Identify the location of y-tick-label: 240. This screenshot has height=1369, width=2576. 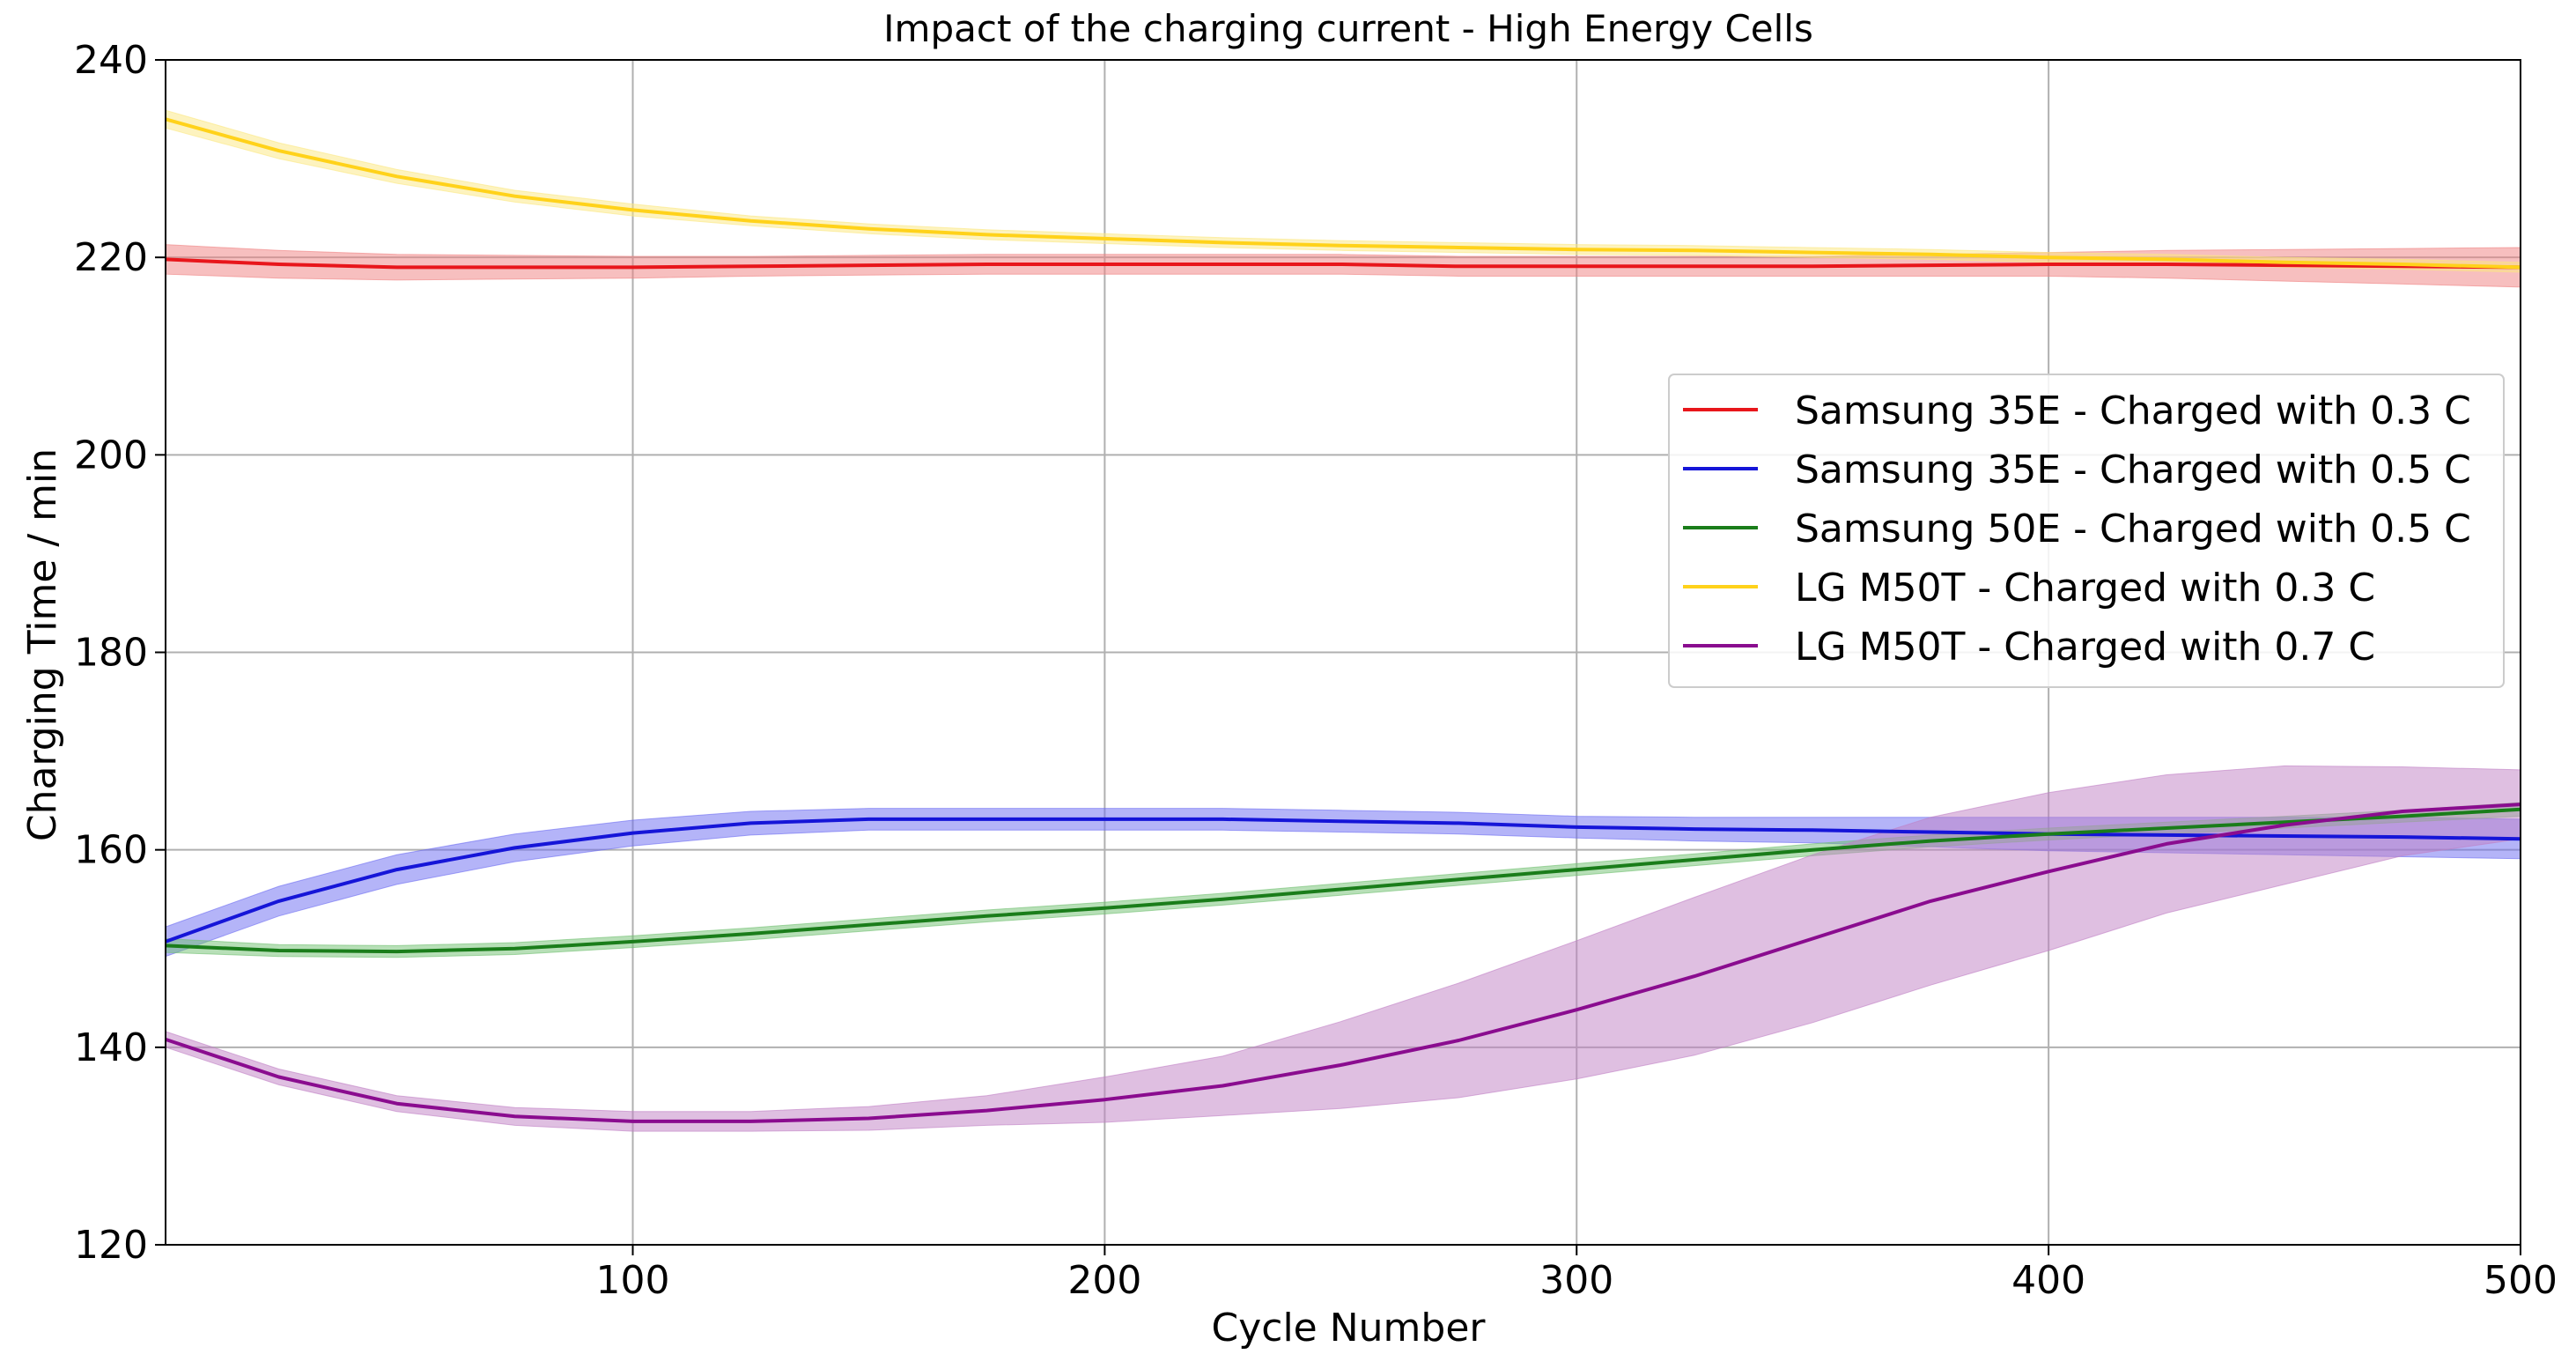
(111, 60).